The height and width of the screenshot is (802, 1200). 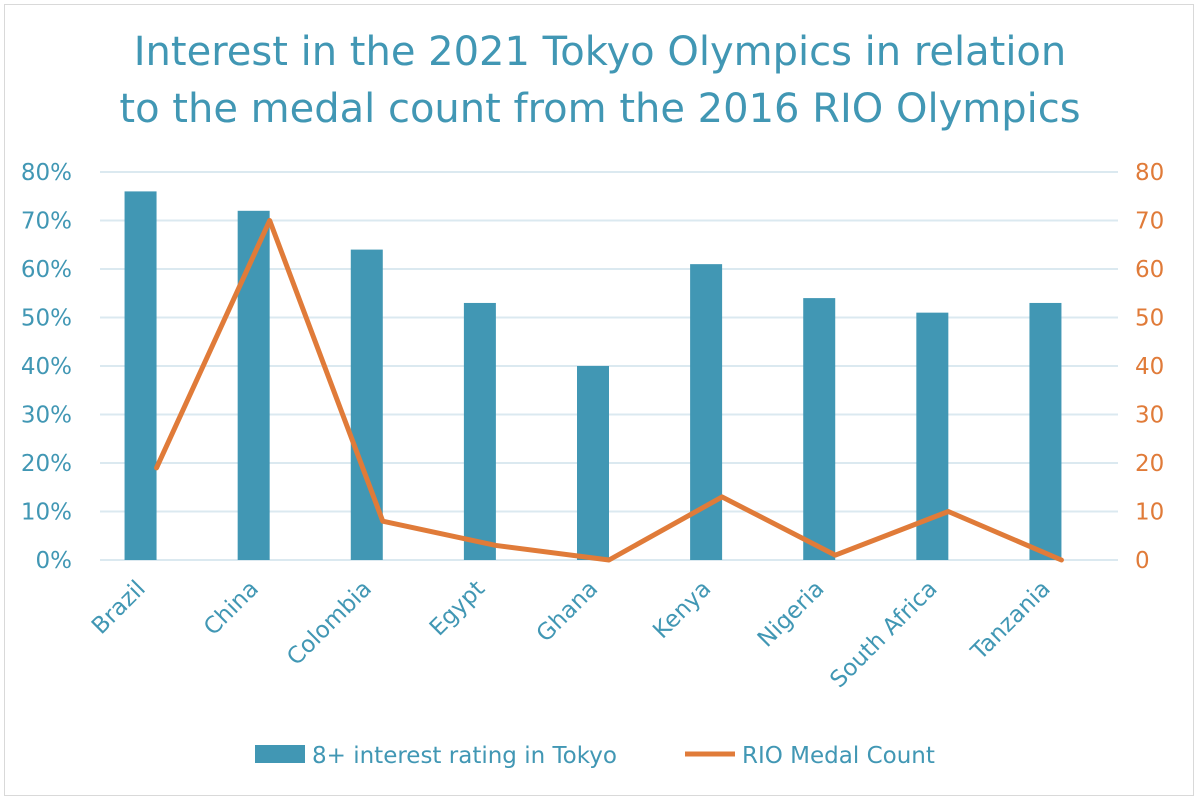 What do you see at coordinates (1149, 270) in the screenshot?
I see `y-right-tick: 60` at bounding box center [1149, 270].